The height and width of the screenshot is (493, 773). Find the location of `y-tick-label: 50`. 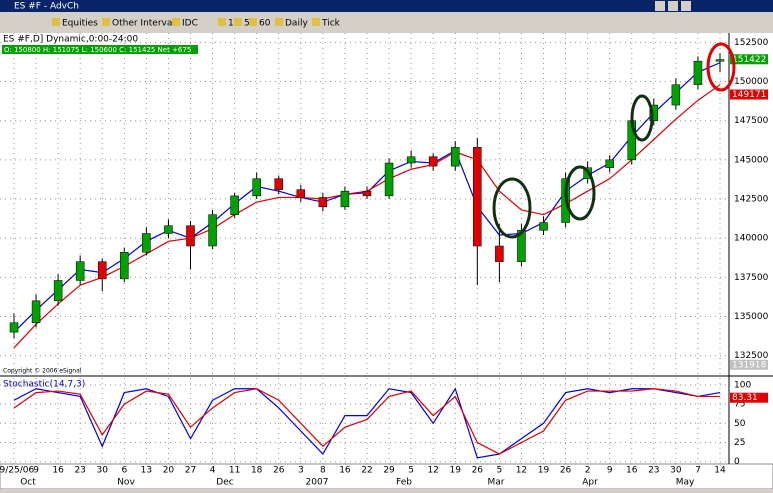

y-tick-label: 50 is located at coordinates (740, 424).